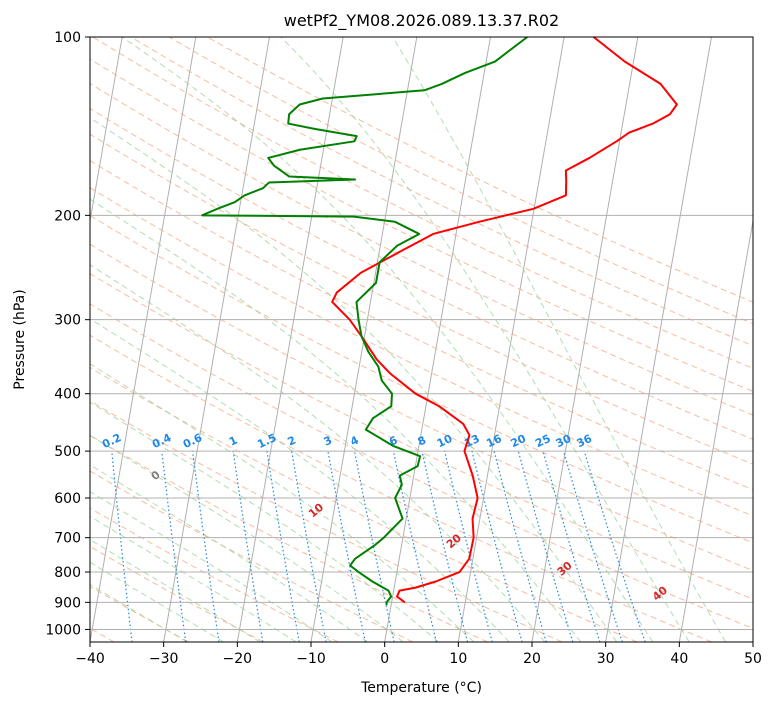  What do you see at coordinates (445, 441) in the screenshot?
I see `mixing-ratio-label: 10` at bounding box center [445, 441].